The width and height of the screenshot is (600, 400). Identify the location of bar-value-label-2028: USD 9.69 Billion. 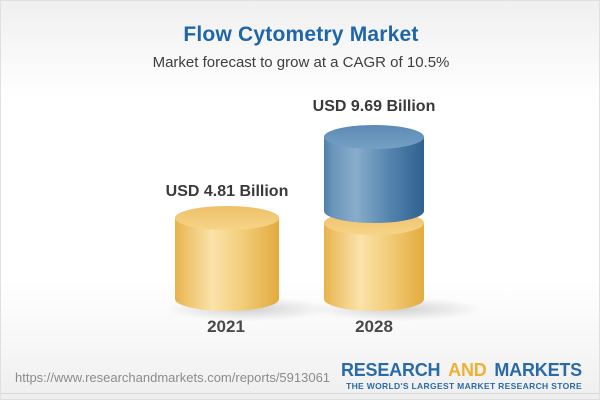
(374, 106).